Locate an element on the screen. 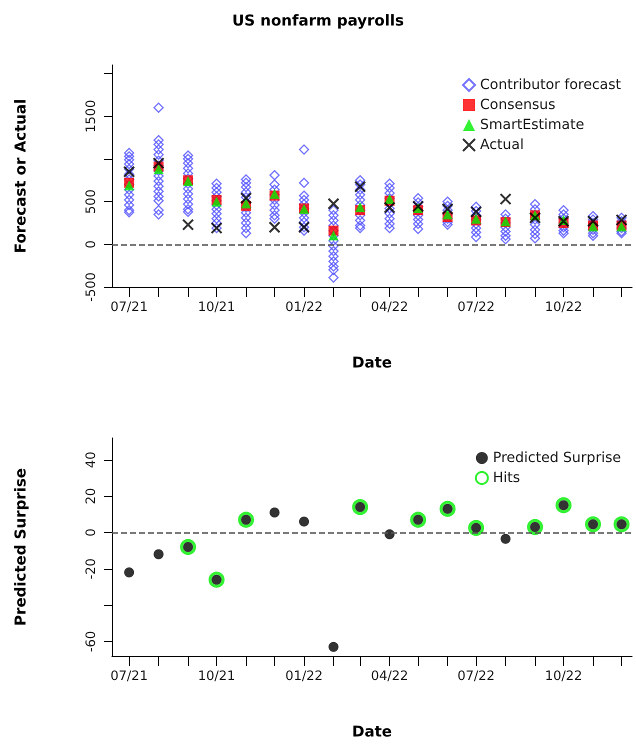 Image resolution: width=636 pixels, height=744 pixels. y-tick-label: 20 is located at coordinates (91, 496).